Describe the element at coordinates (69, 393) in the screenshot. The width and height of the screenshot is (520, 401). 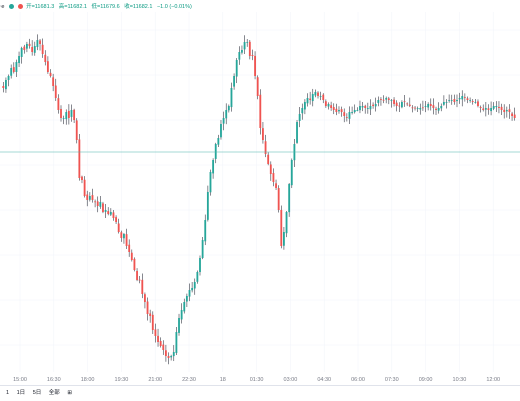
I see `calendar-icon: ⊞` at that location.